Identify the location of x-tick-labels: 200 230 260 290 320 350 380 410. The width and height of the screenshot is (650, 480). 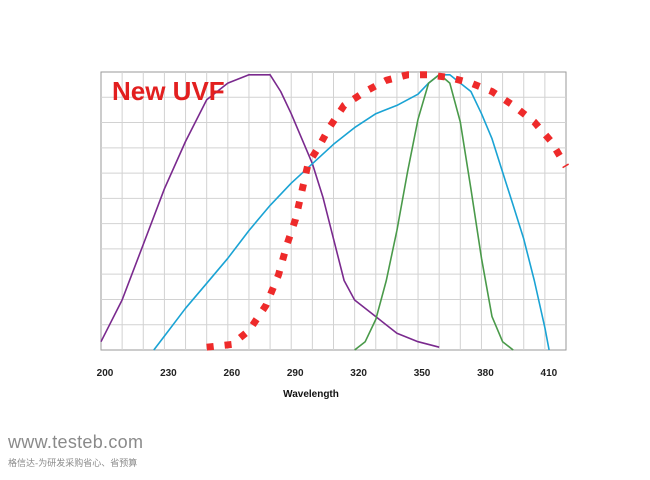
(327, 373).